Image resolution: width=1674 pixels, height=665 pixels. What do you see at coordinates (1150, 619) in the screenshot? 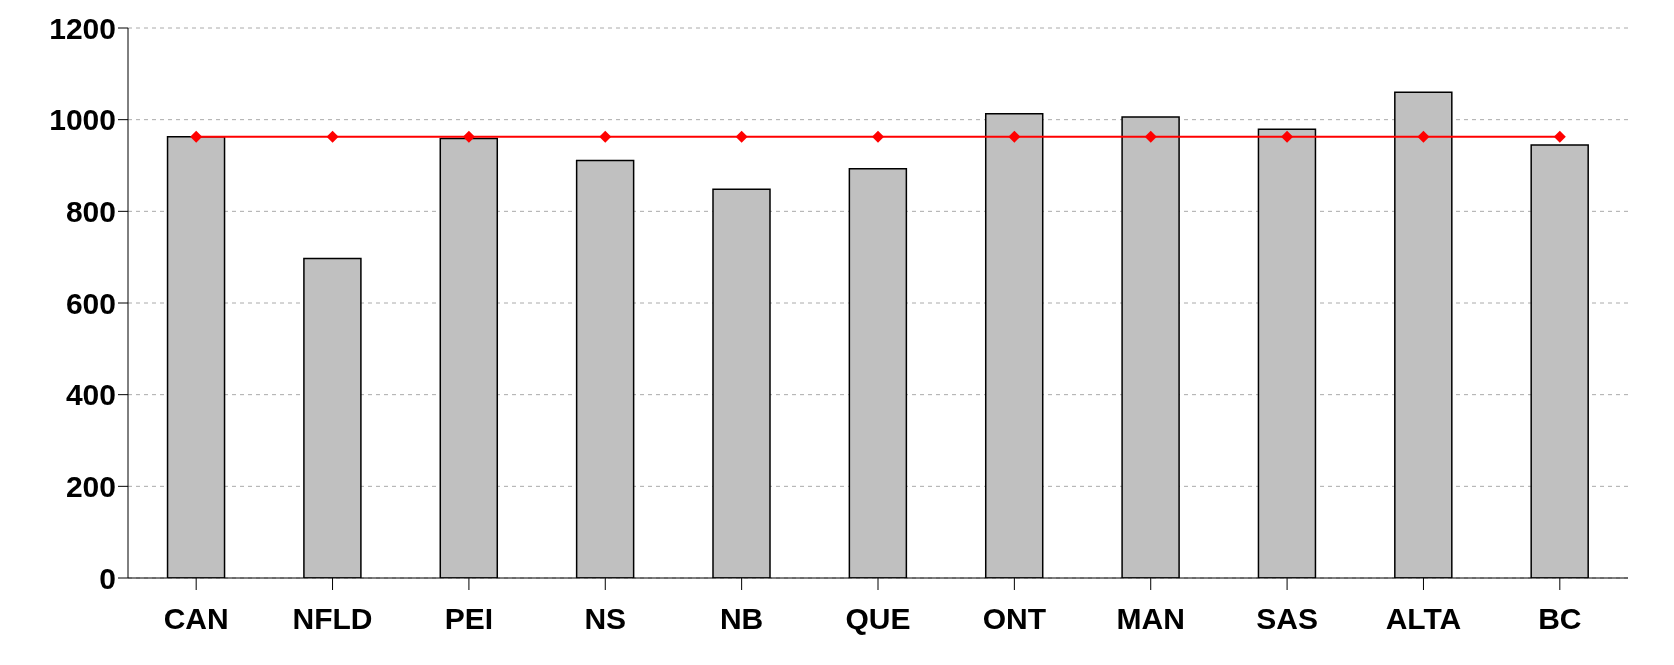
I see `x-tick-label: MAN` at bounding box center [1150, 619].